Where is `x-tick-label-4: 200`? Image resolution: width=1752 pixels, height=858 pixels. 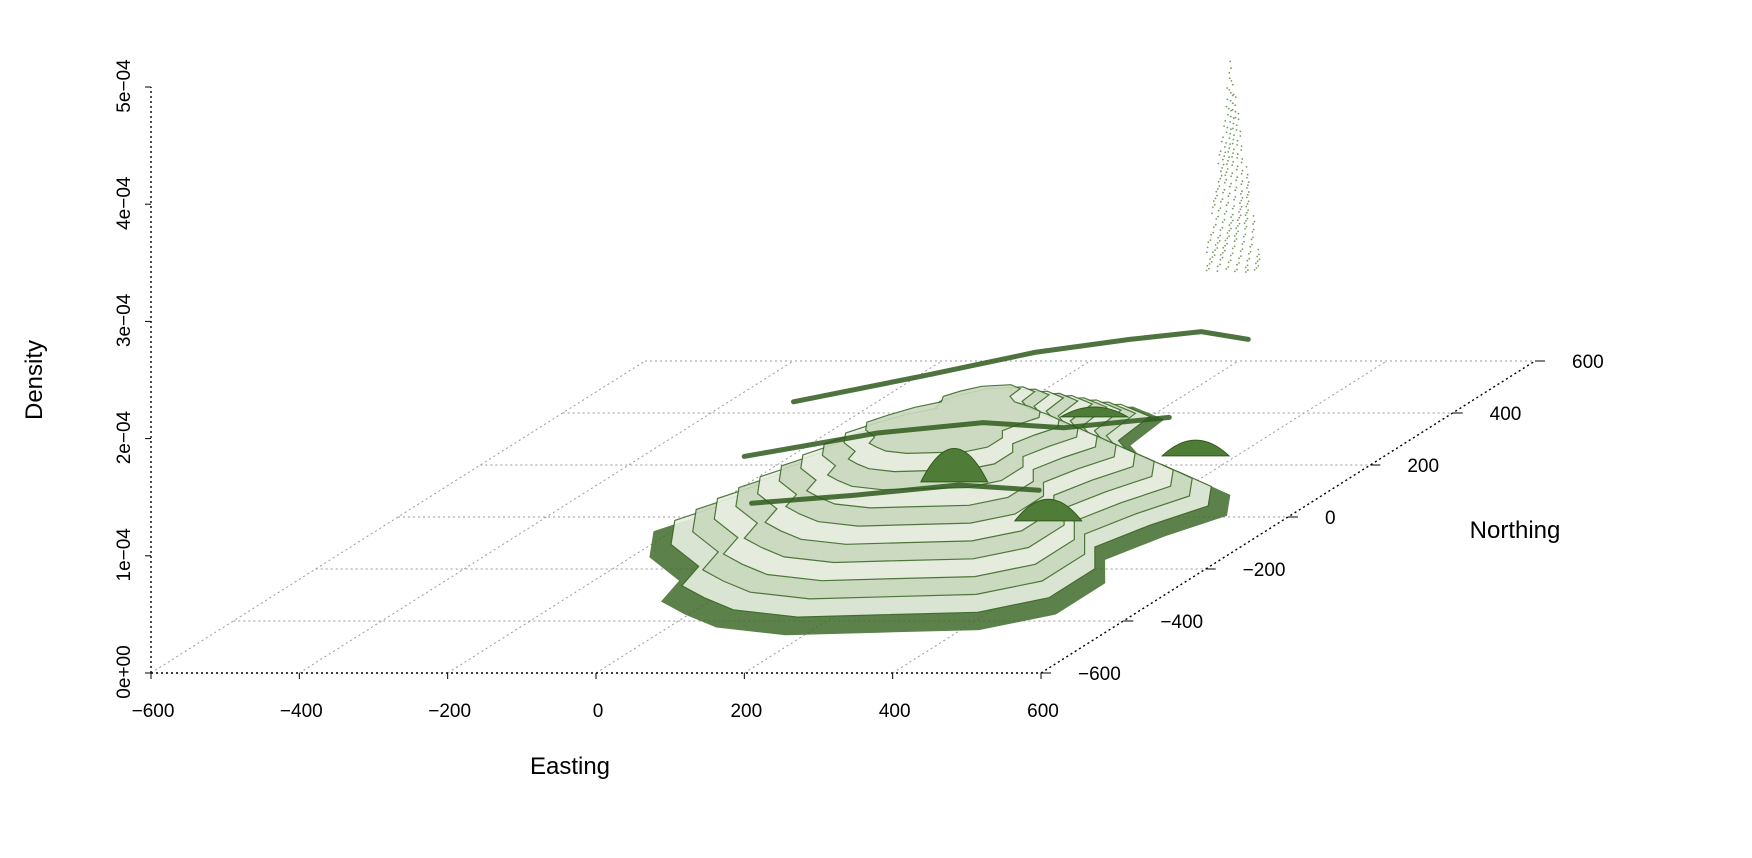 x-tick-label-4: 200 is located at coordinates (746, 711).